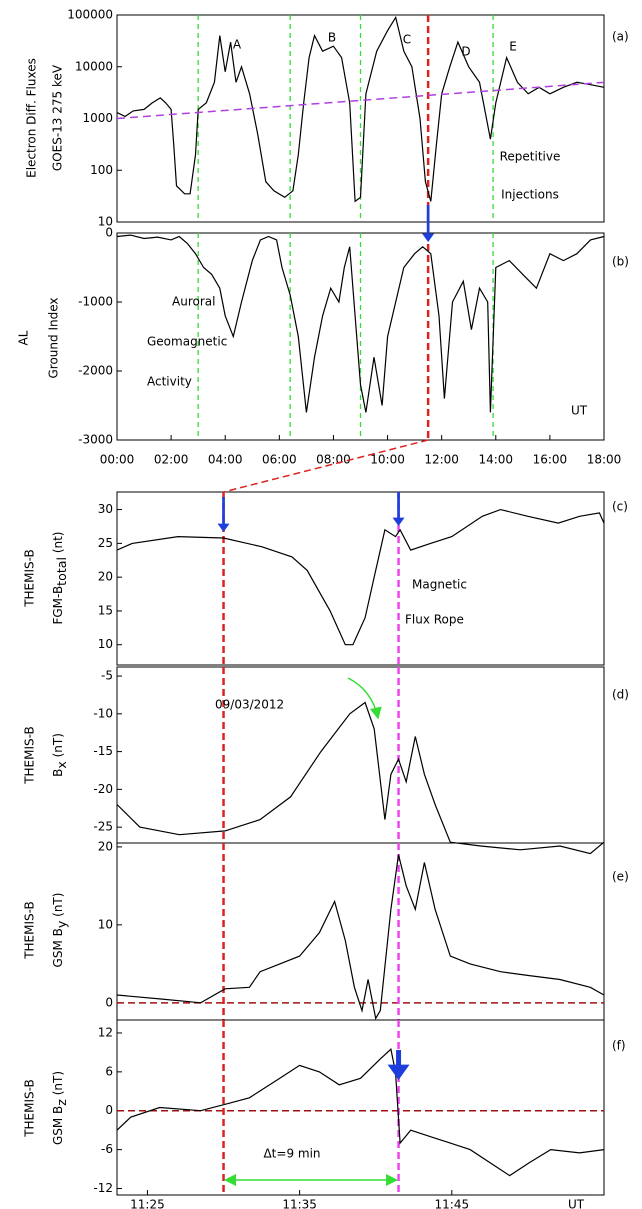 Image resolution: width=642 pixels, height=1209 pixels. What do you see at coordinates (147, 1203) in the screenshot?
I see `x-tick-label: 11:25` at bounding box center [147, 1203].